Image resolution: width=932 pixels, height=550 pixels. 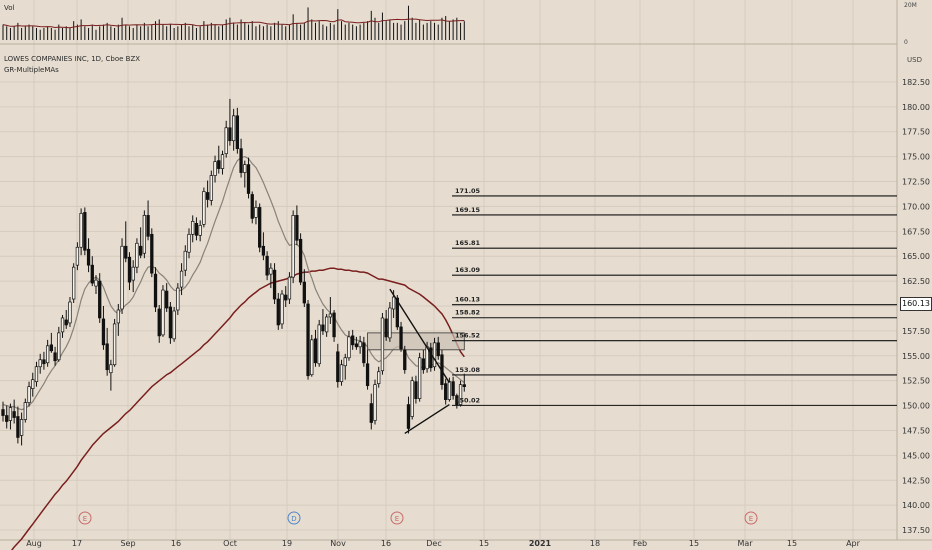 I want to click on y-tick-label: 167.50, so click(x=916, y=231).